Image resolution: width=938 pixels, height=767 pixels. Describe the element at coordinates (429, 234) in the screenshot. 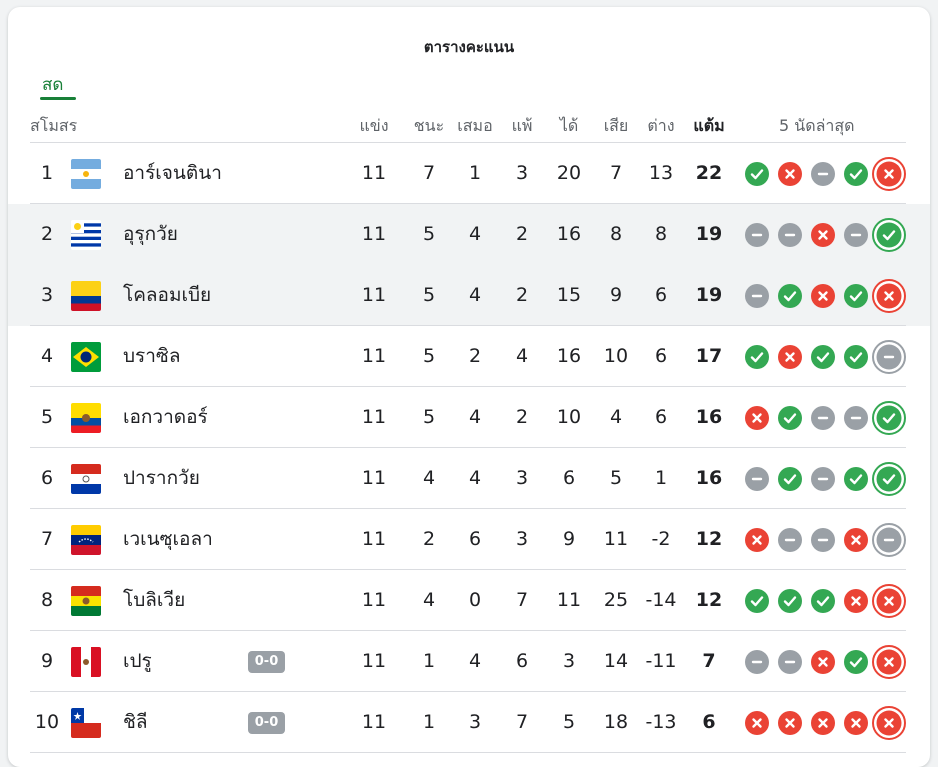

I see `won-cell: 5` at that location.